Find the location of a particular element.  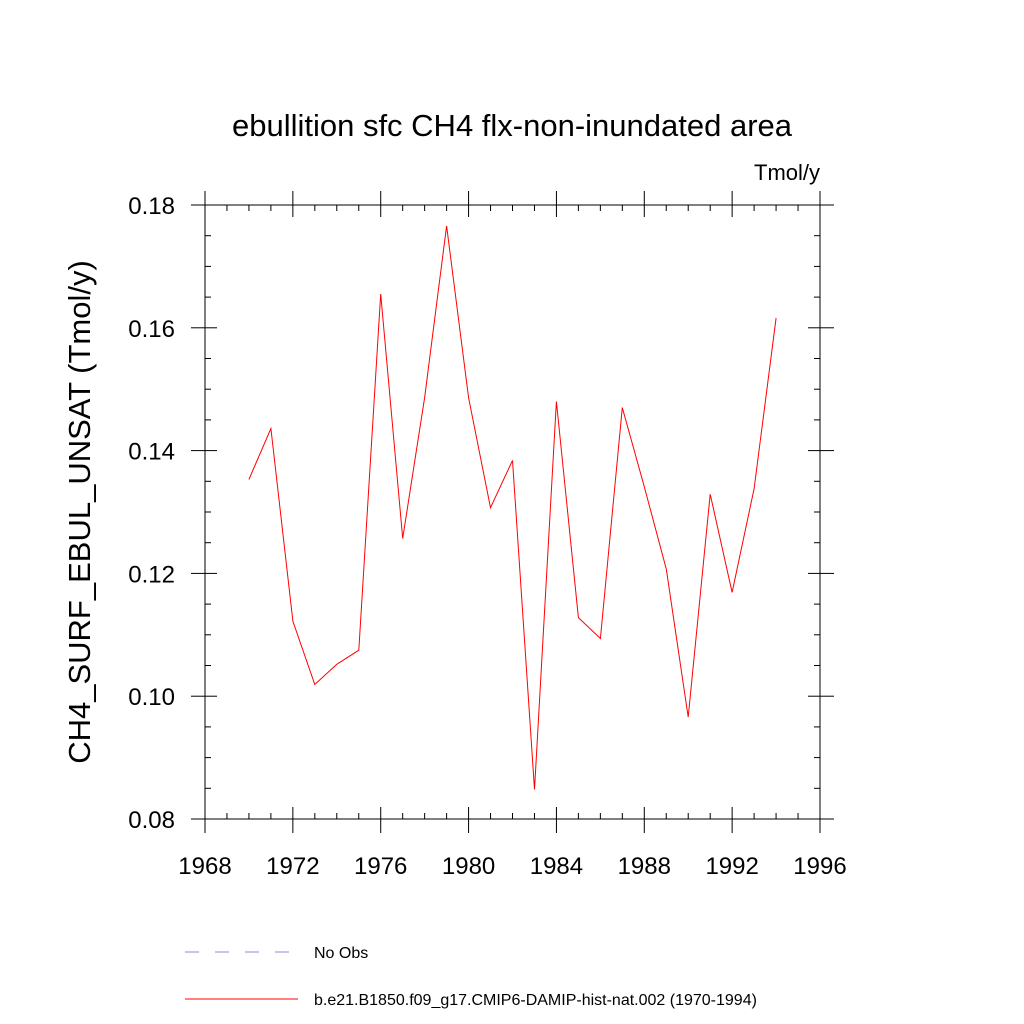

x-tick-label: 1988 is located at coordinates (644, 866).